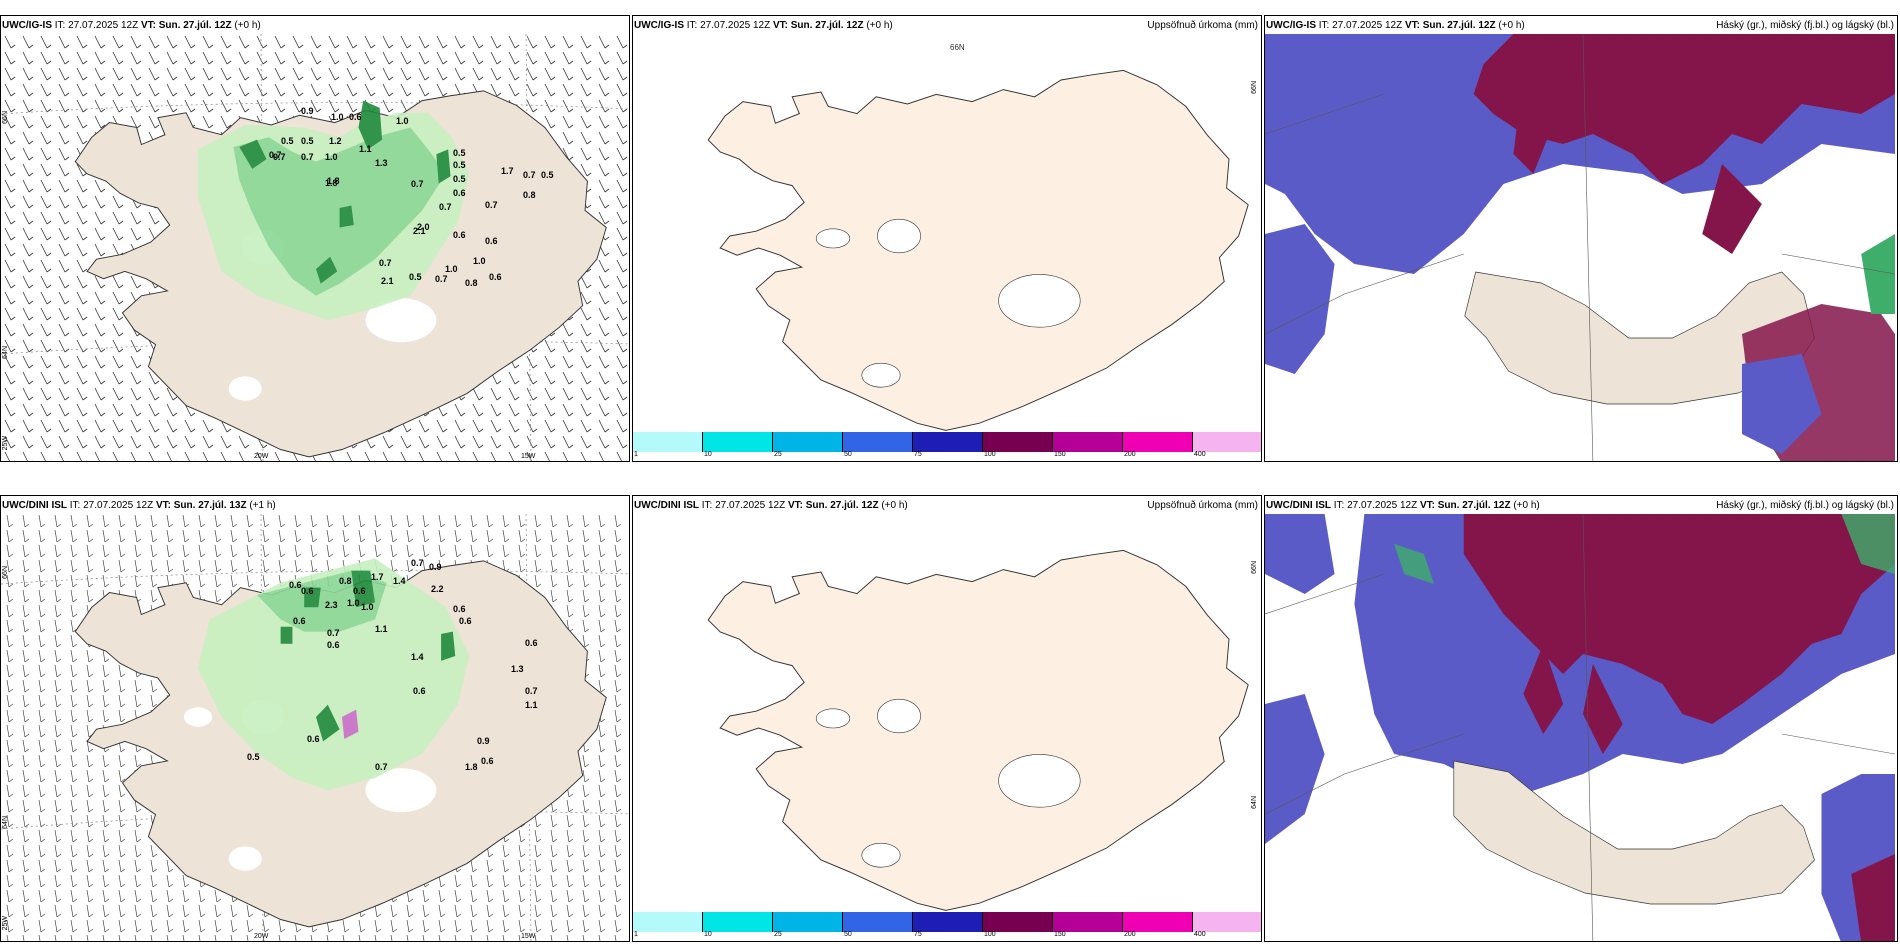  I want to click on accum-precip-map, so click(947, 728).